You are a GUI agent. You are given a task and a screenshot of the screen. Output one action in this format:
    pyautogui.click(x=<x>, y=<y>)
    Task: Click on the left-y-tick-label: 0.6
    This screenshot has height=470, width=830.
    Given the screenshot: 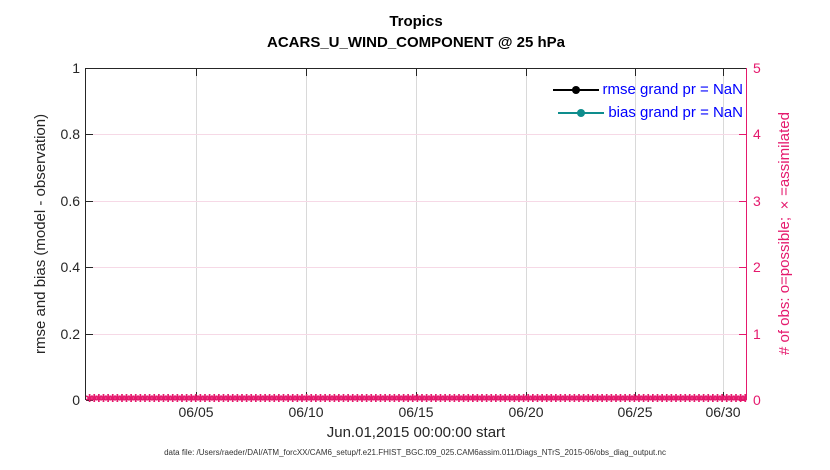 What is the action you would take?
    pyautogui.click(x=70, y=201)
    